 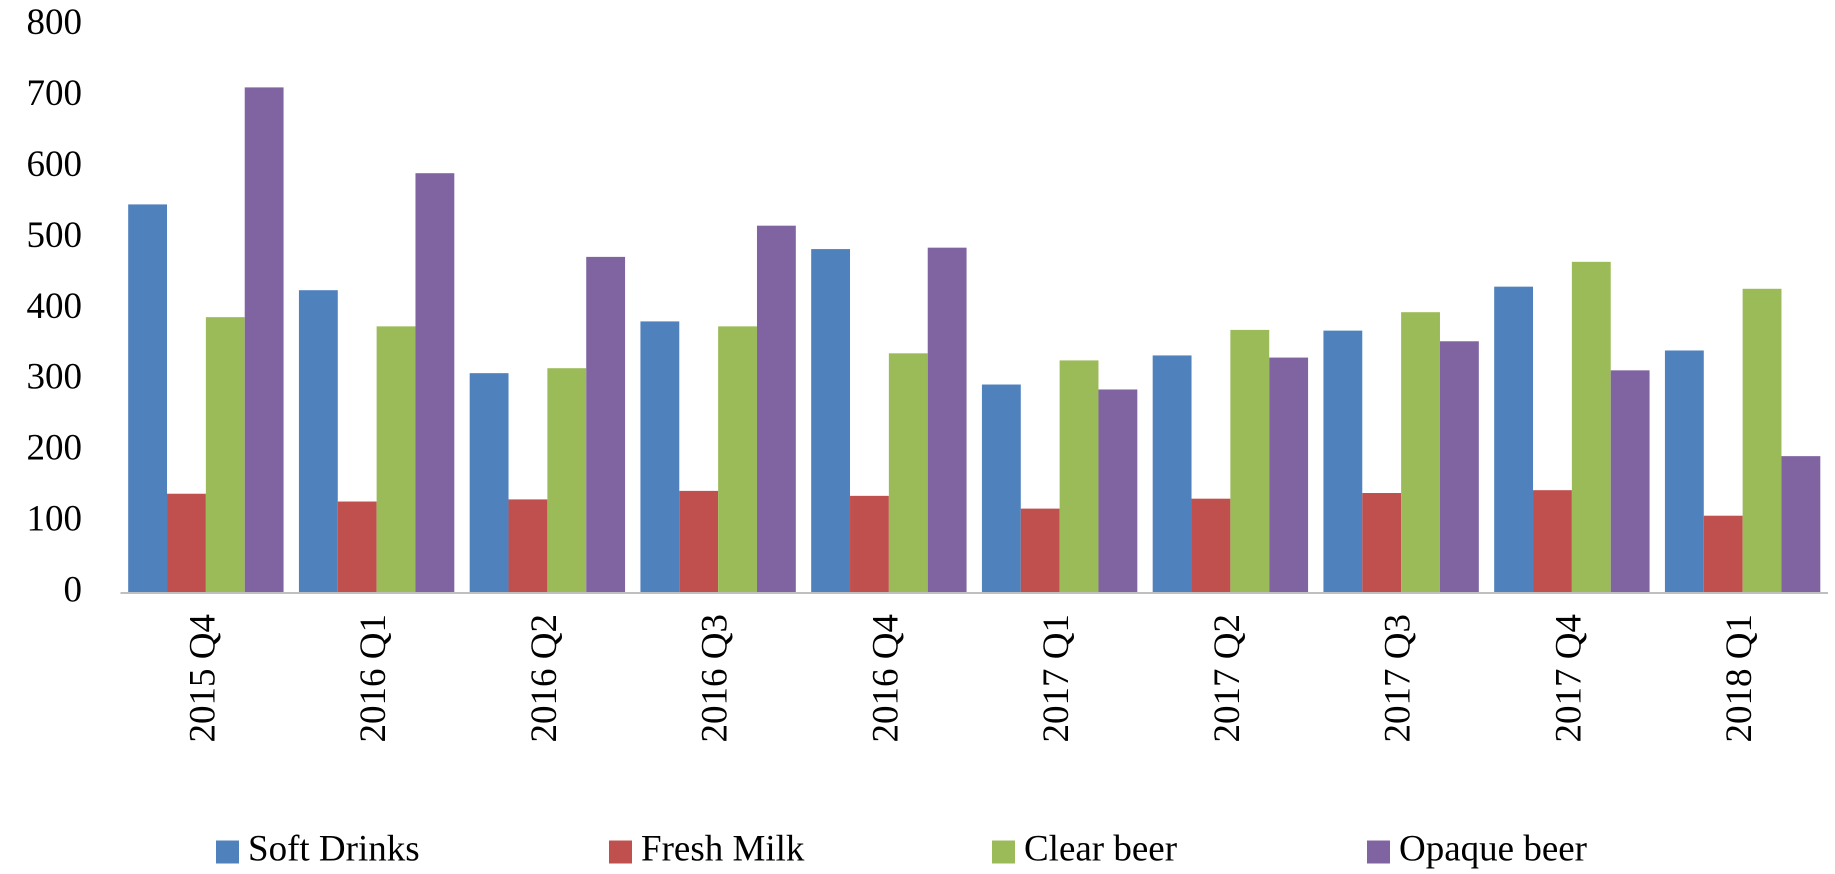 I want to click on legend-label: Fresh Milk, so click(x=723, y=848).